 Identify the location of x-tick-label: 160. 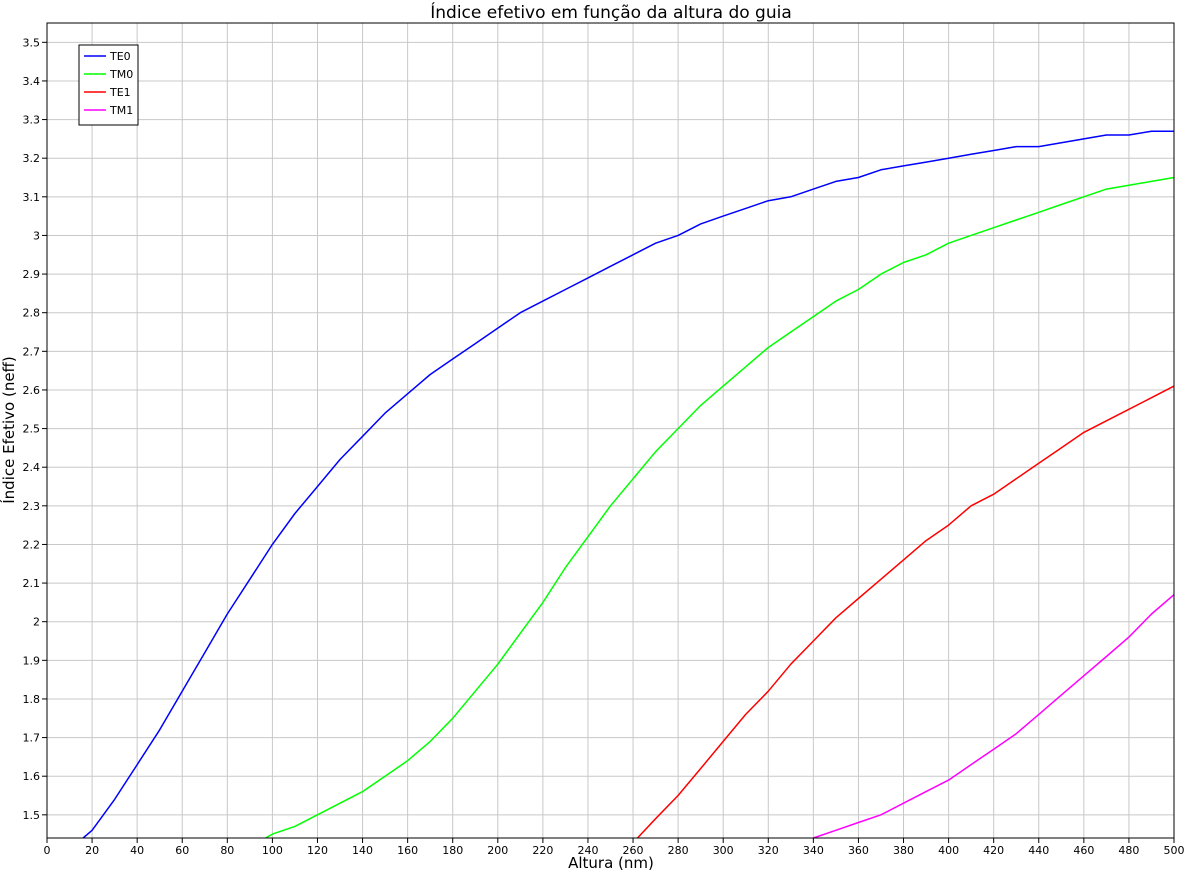
(407, 850).